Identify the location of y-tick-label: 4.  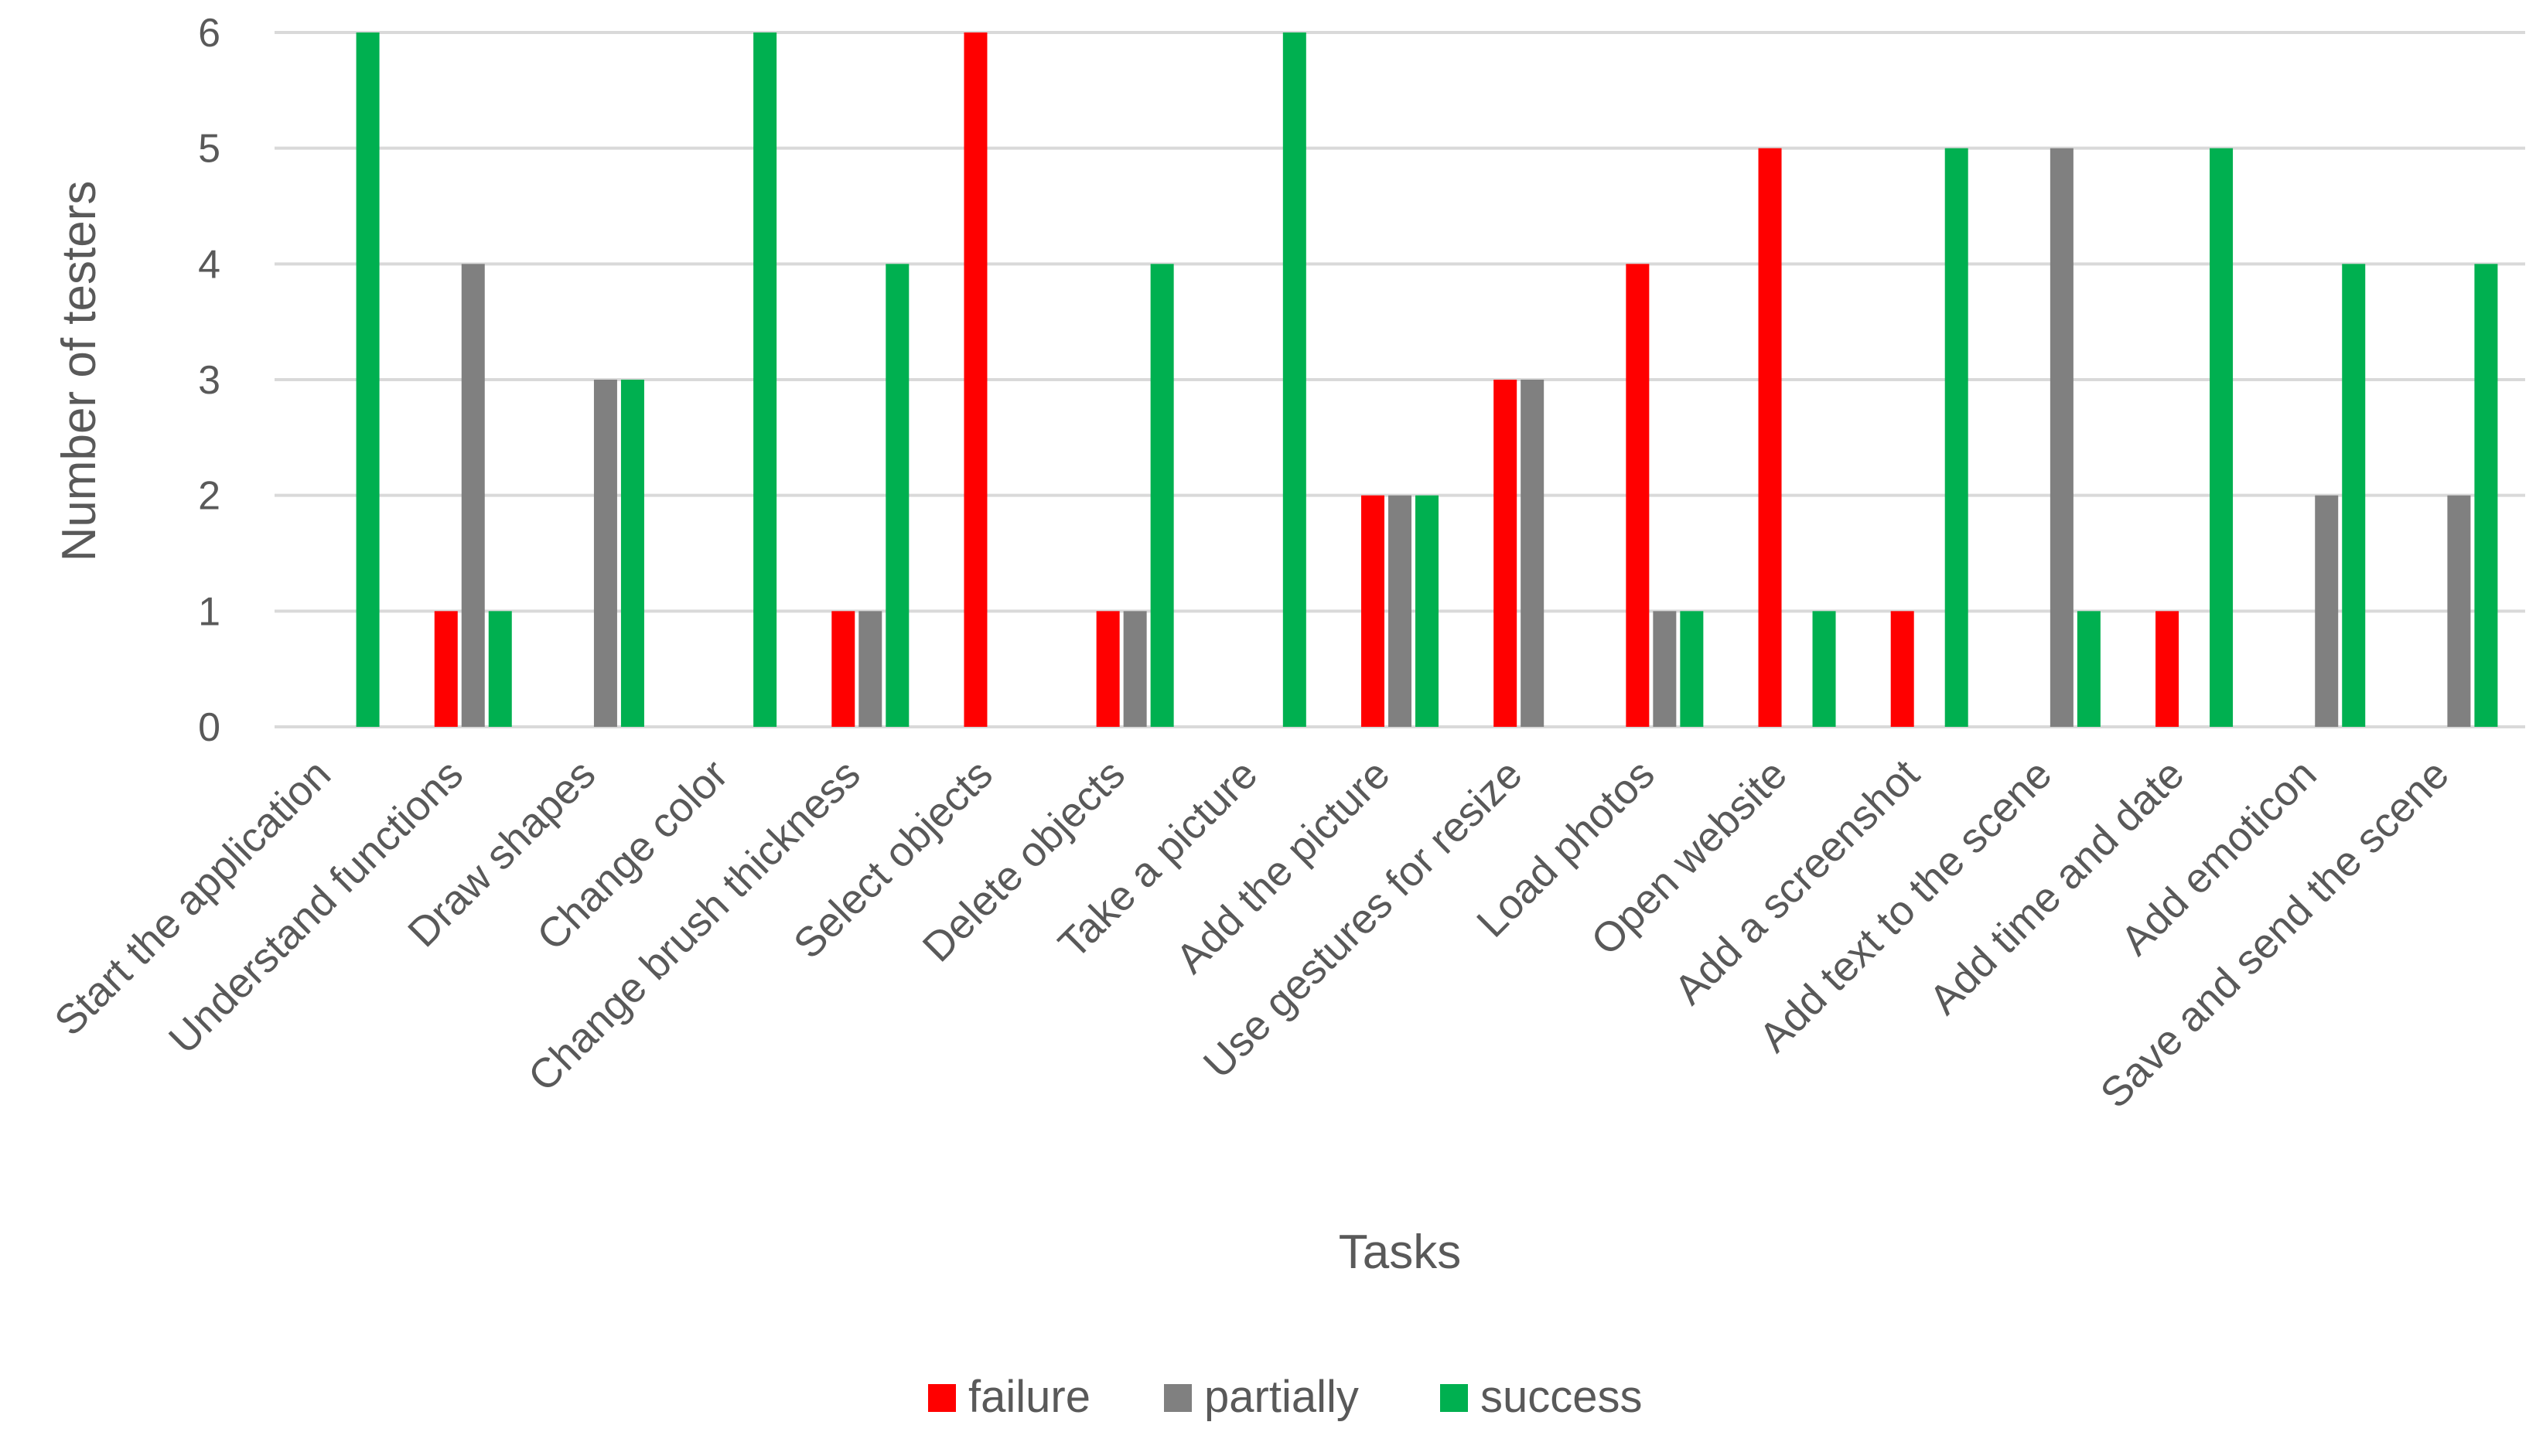
(209, 264).